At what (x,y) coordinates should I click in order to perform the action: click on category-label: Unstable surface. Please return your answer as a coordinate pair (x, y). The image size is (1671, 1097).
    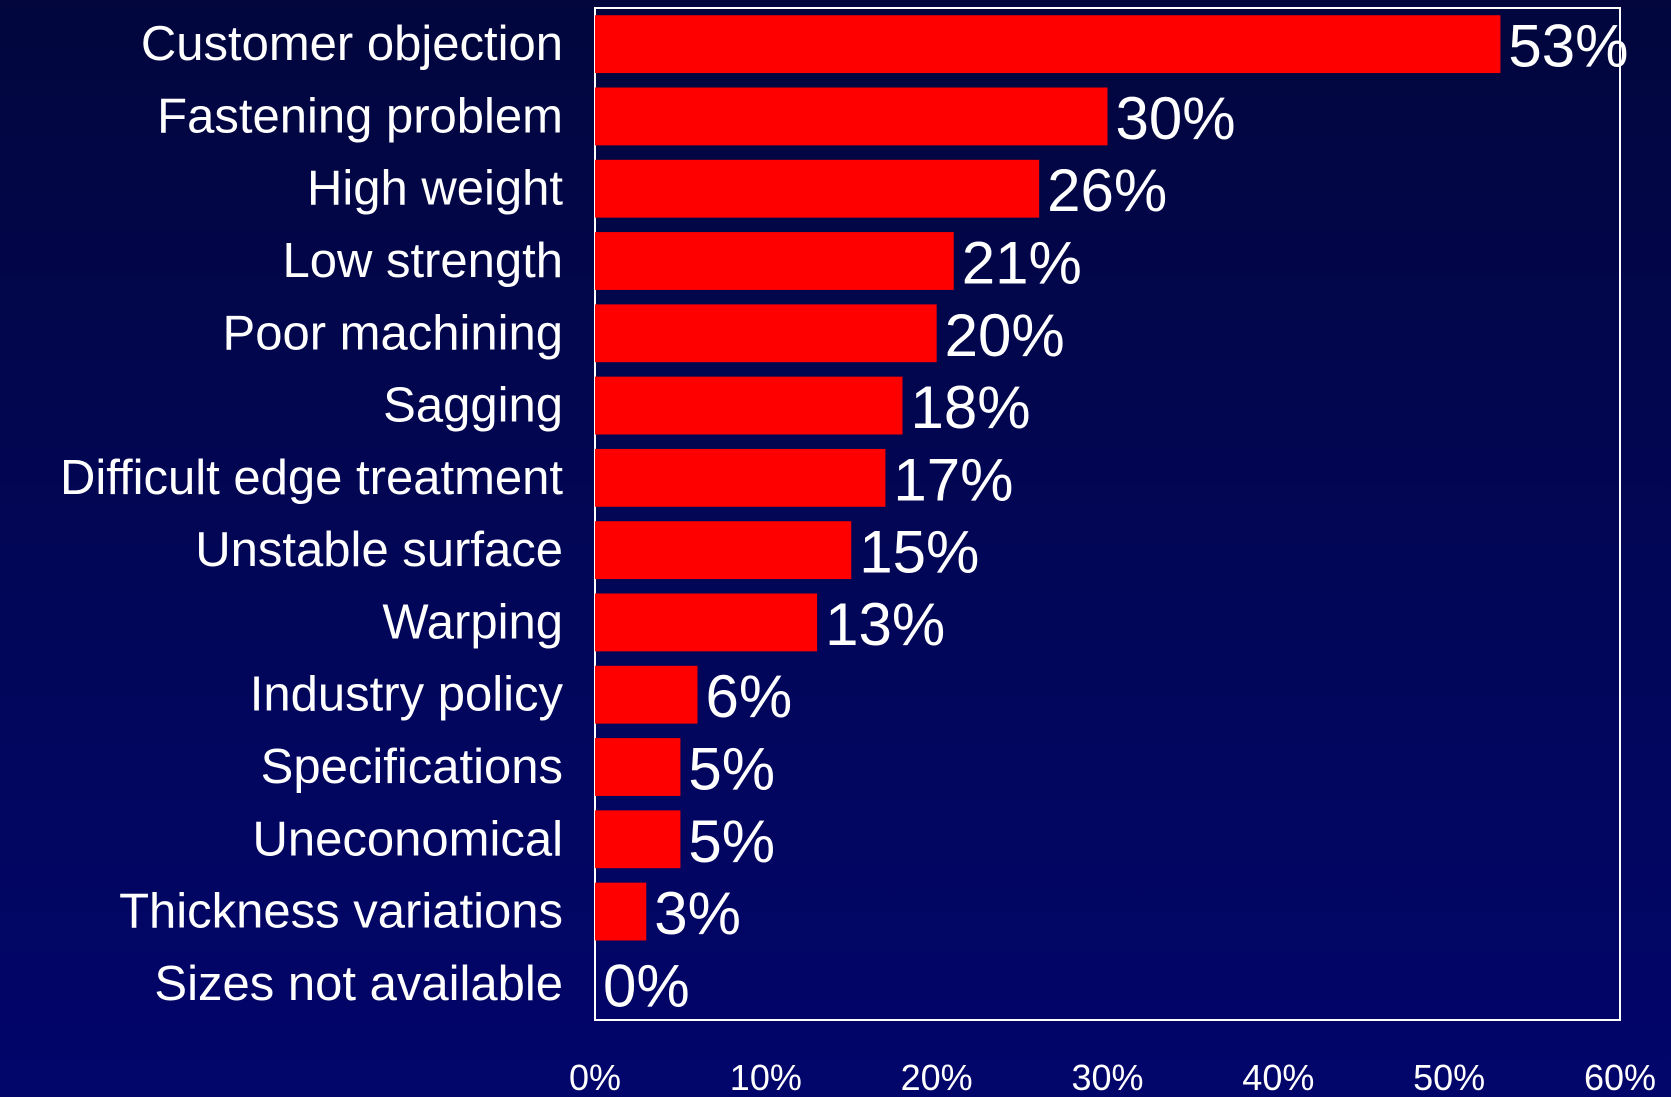
    Looking at the image, I should click on (379, 550).